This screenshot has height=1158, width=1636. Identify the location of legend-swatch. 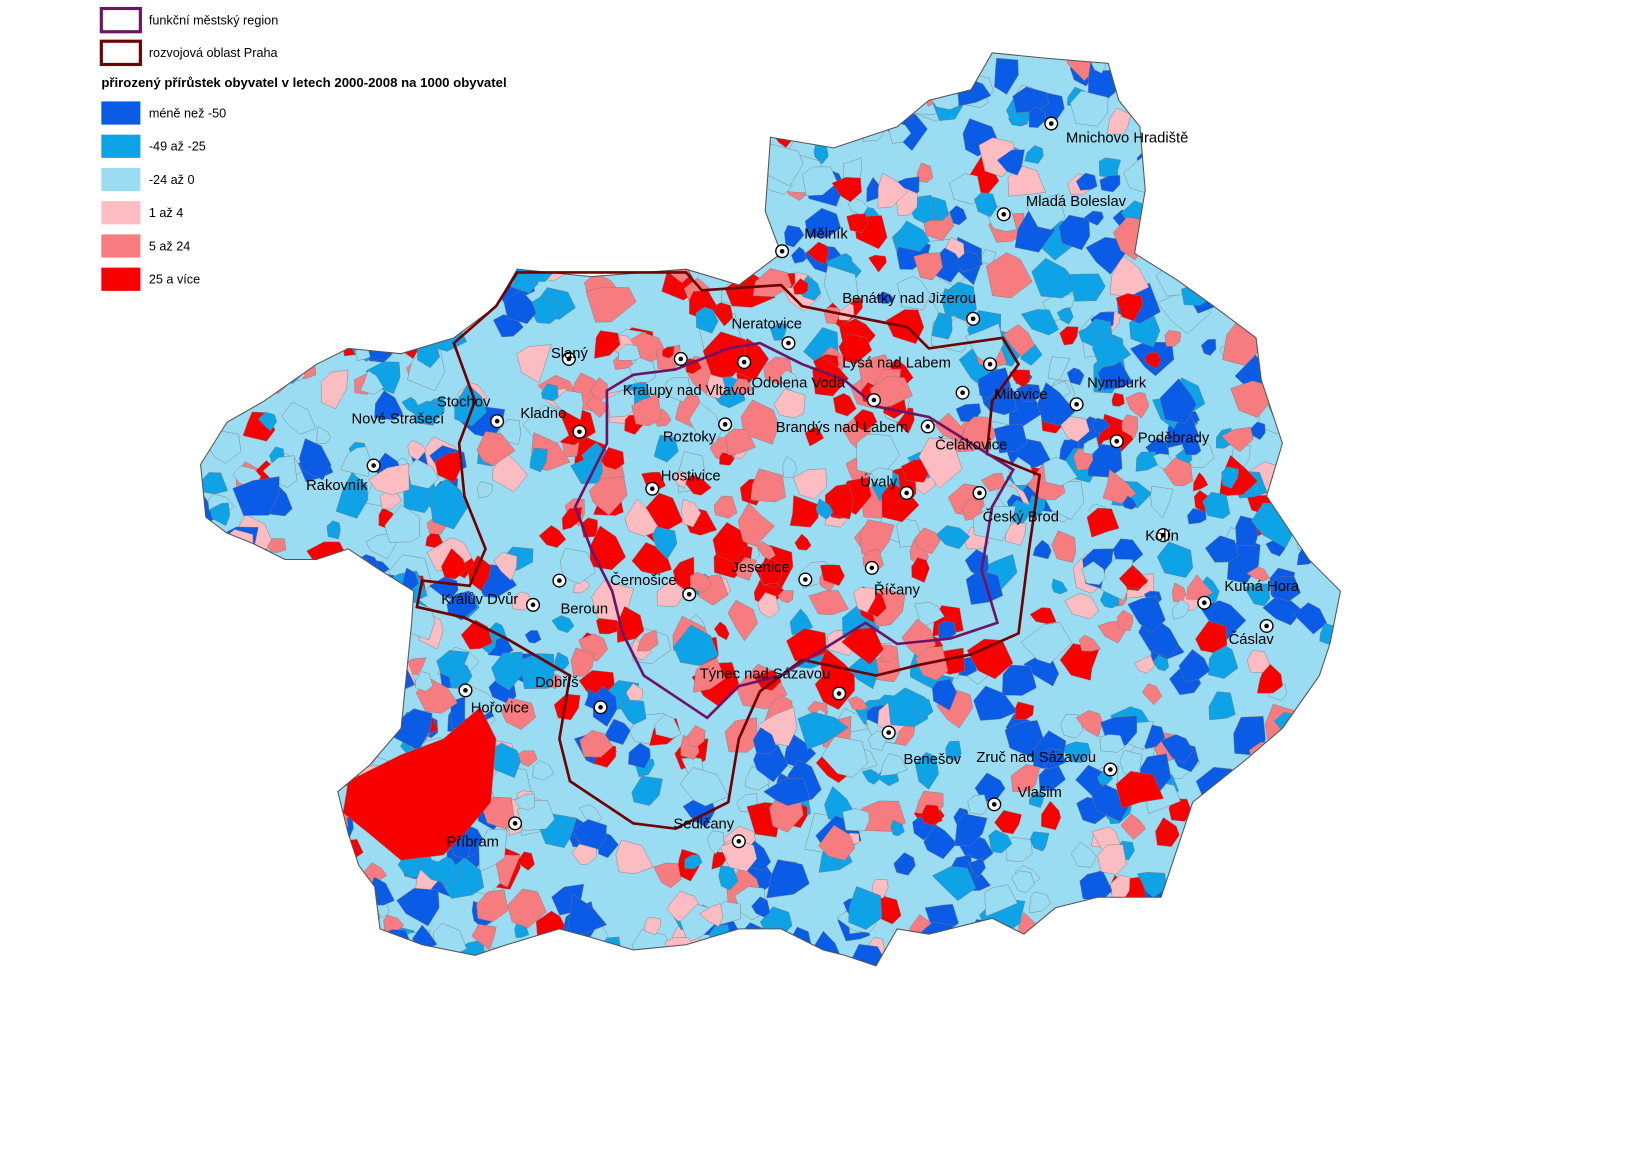
(121, 213).